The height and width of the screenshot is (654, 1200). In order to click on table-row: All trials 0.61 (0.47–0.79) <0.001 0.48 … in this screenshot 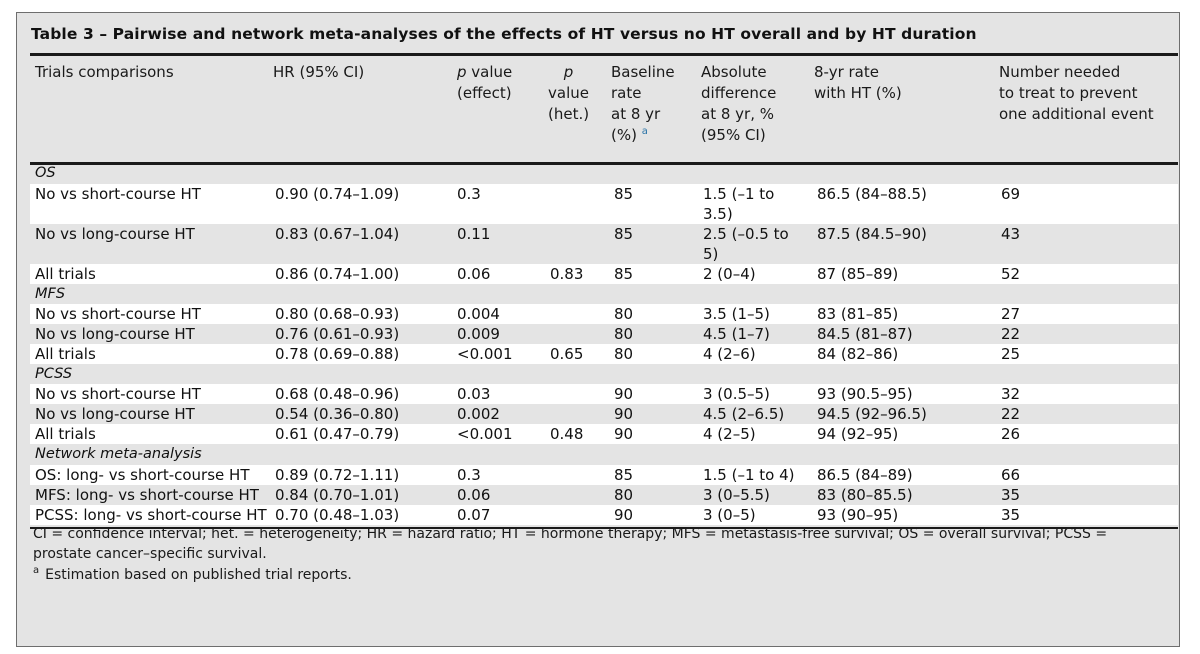, I will do `click(604, 434)`.